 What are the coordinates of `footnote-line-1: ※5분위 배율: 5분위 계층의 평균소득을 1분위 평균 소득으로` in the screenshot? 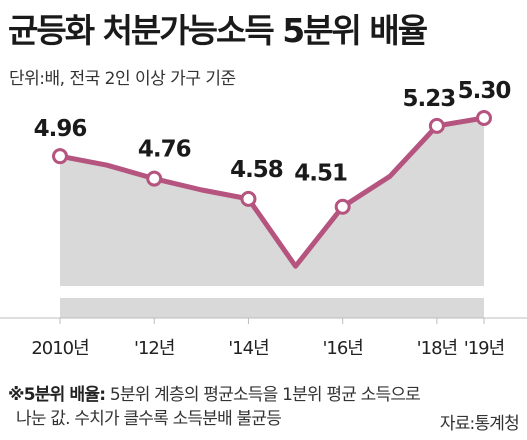 It's located at (214, 395).